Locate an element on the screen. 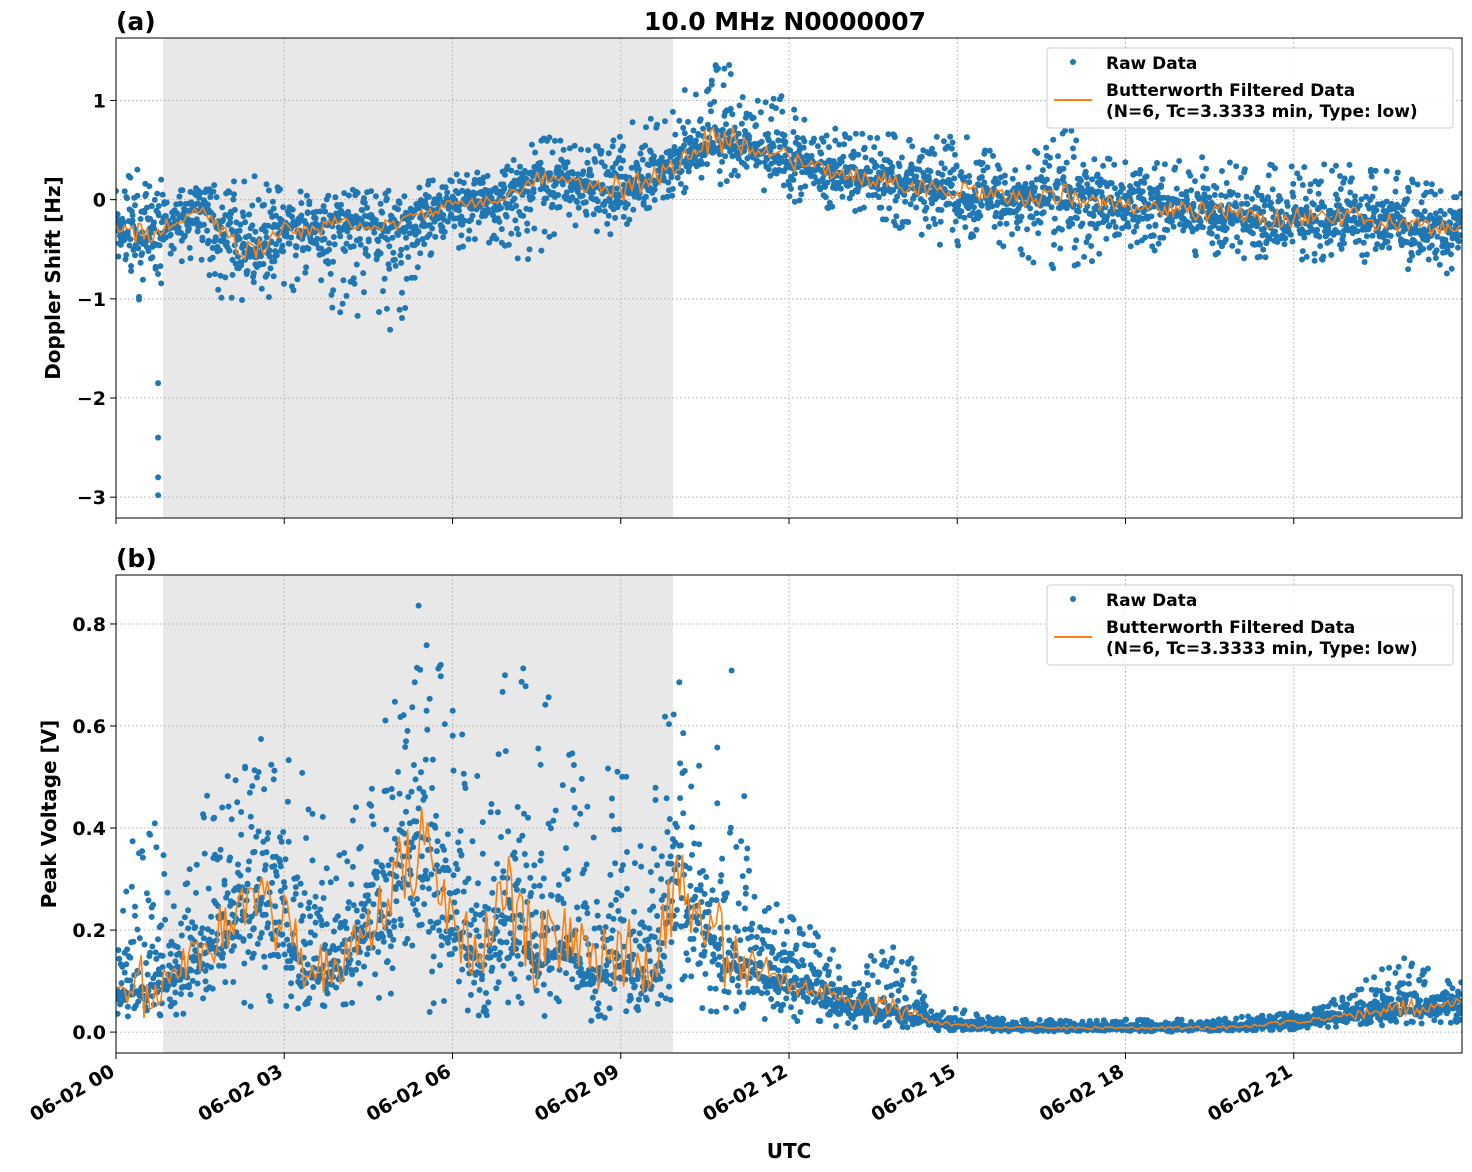 Image resolution: width=1472 pixels, height=1172 pixels. panel-b-label: (b) is located at coordinates (136, 558).